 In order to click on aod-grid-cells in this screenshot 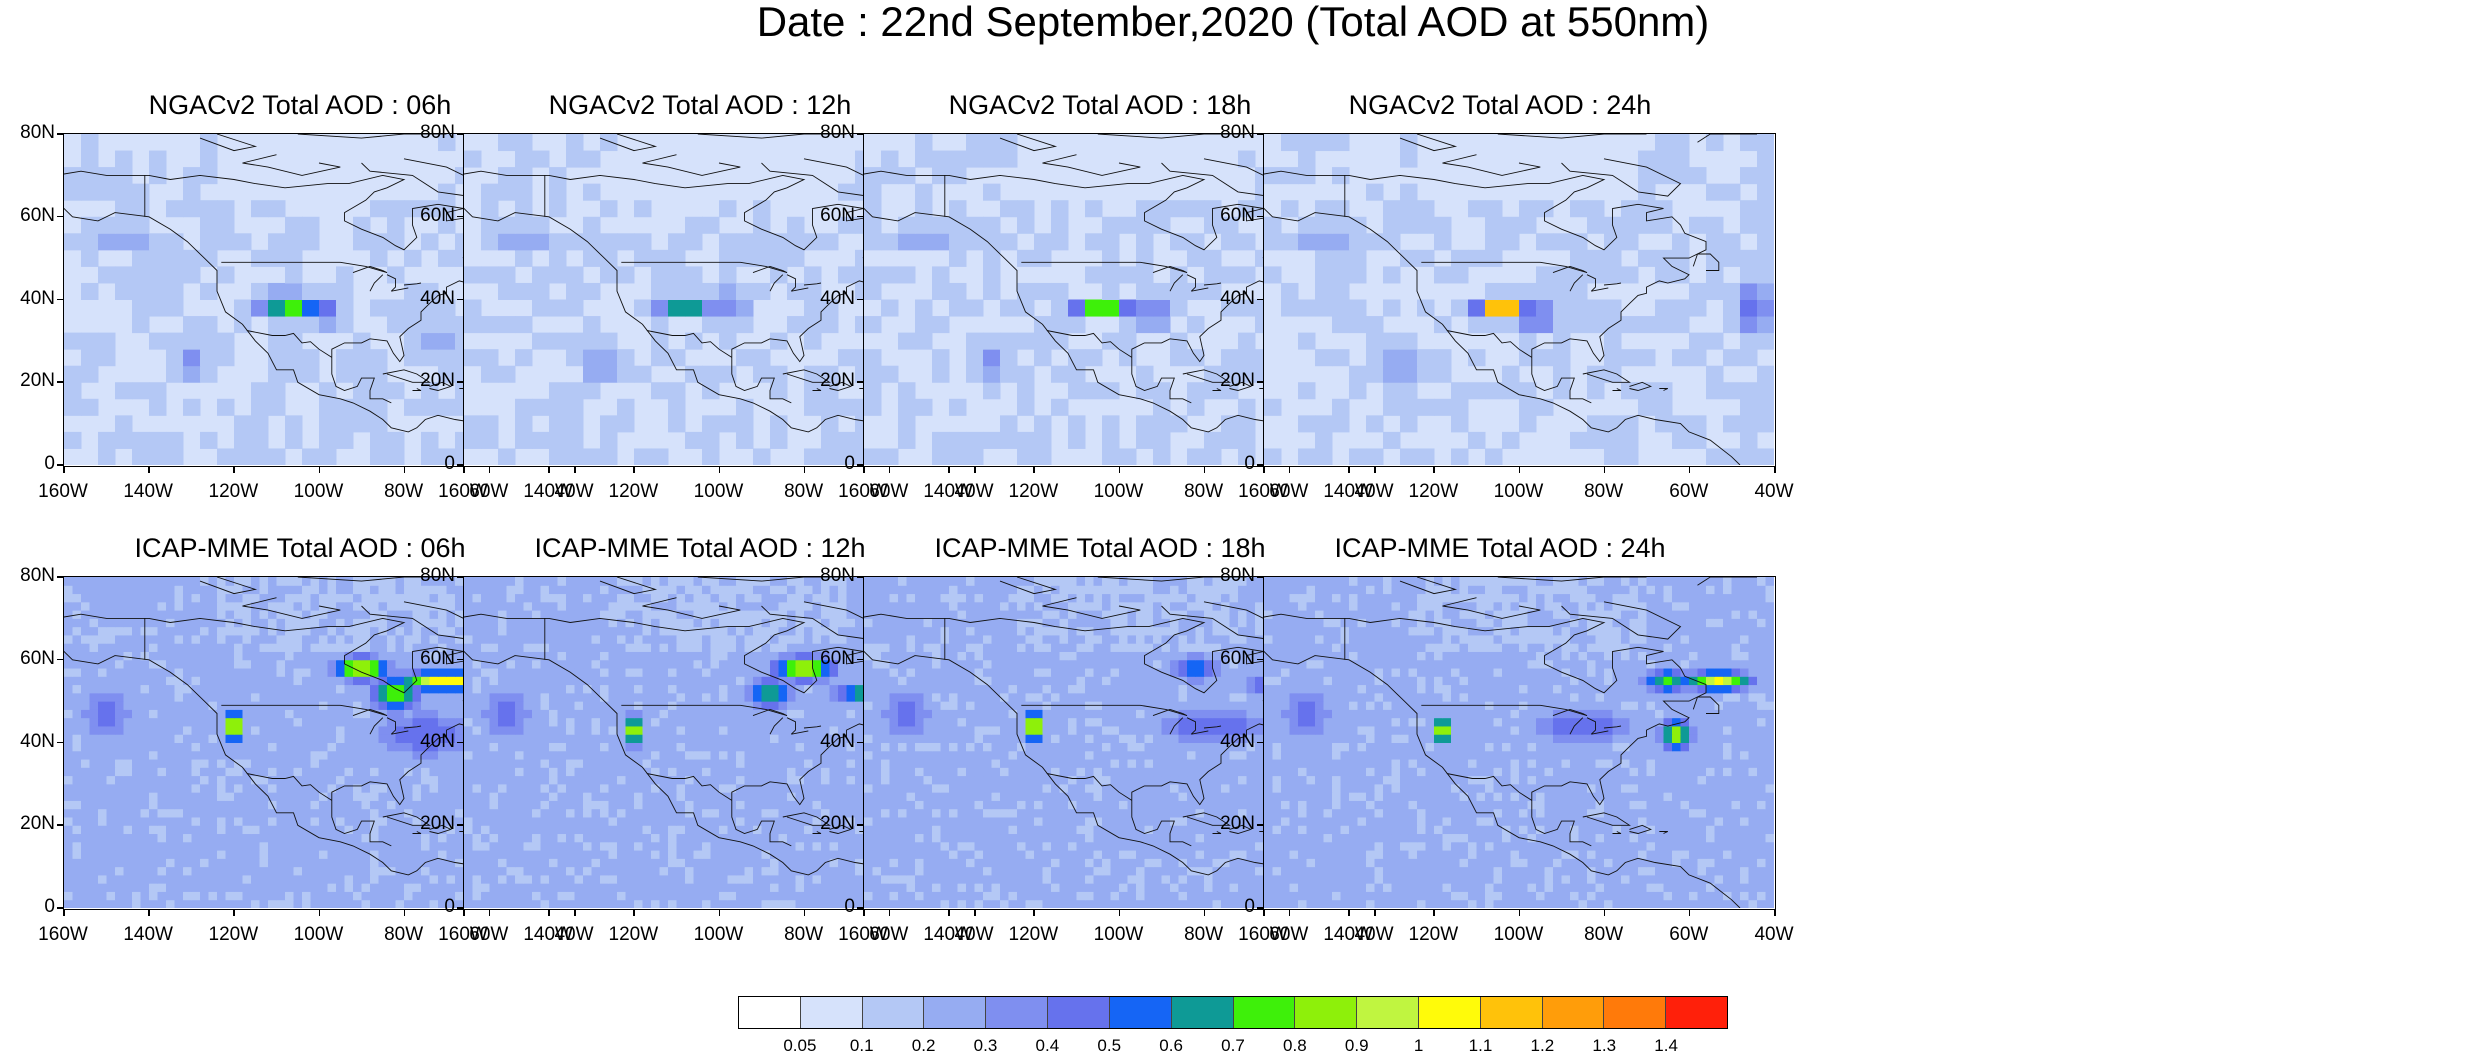, I will do `click(1519, 742)`.